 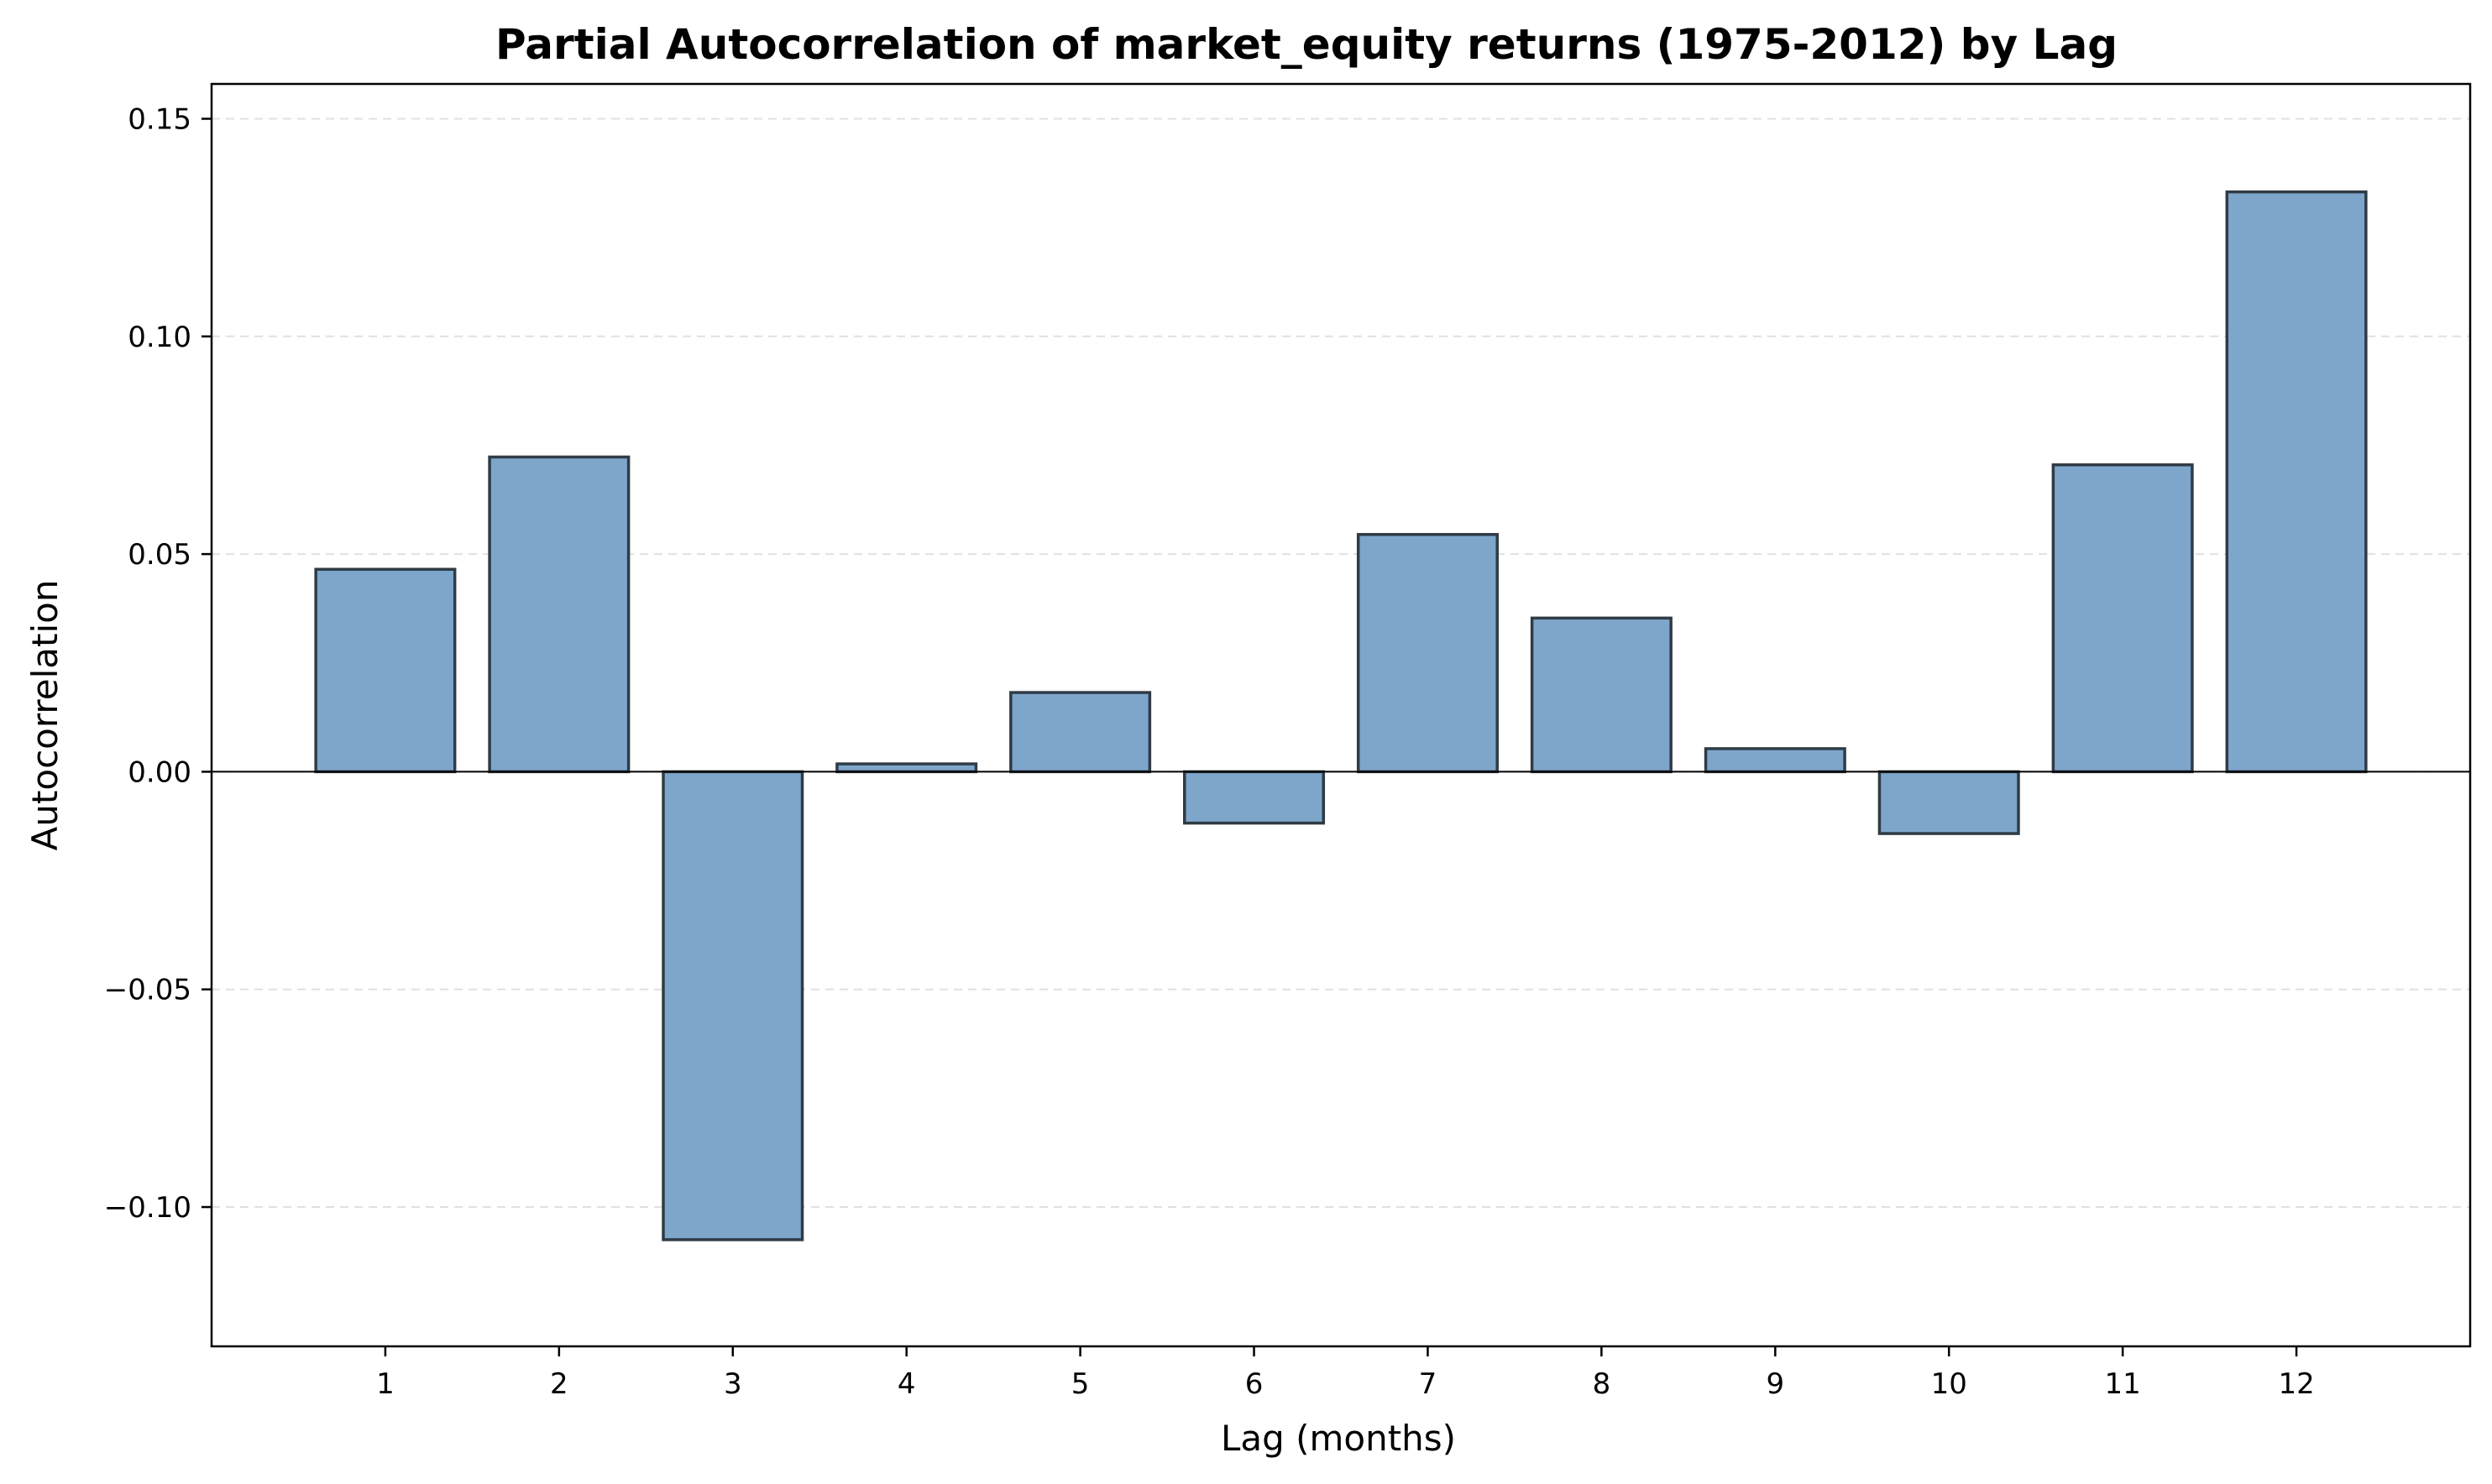 I want to click on x-tick-label: 9, so click(x=1775, y=1384).